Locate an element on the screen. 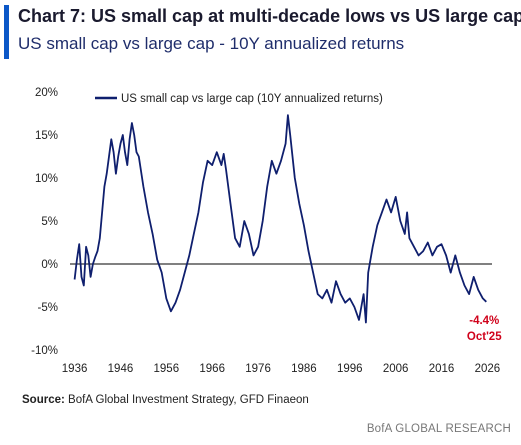  y-tick-label: 0% is located at coordinates (49, 265).